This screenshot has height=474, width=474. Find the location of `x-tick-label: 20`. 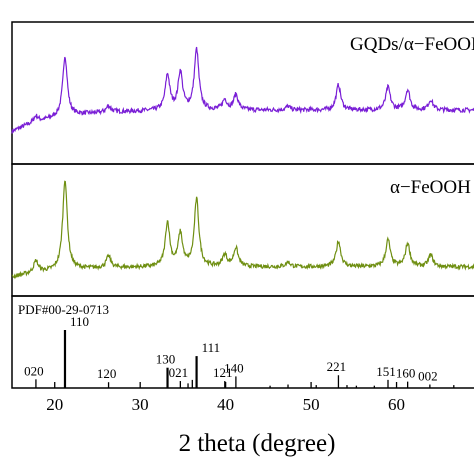

x-tick-label: 20 is located at coordinates (54, 404).